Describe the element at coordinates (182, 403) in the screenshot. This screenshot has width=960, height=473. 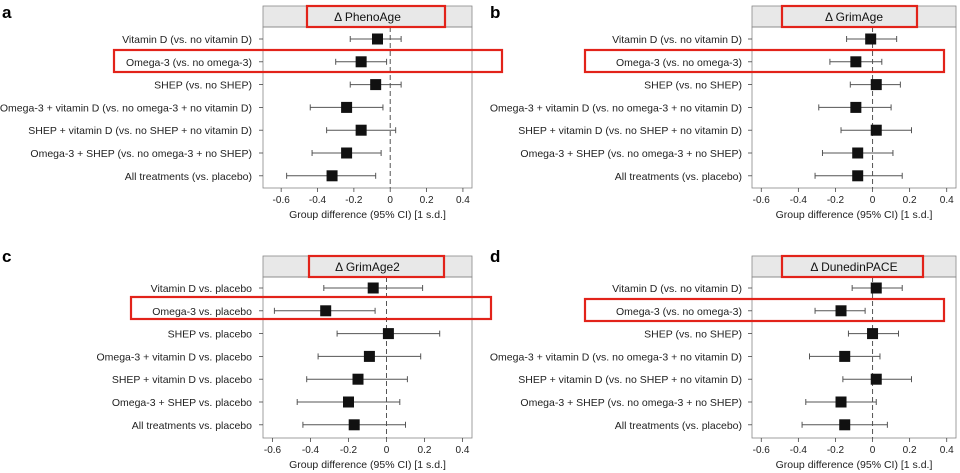
I see `row-label: Omega-3 + SHEP vs. placebo` at that location.